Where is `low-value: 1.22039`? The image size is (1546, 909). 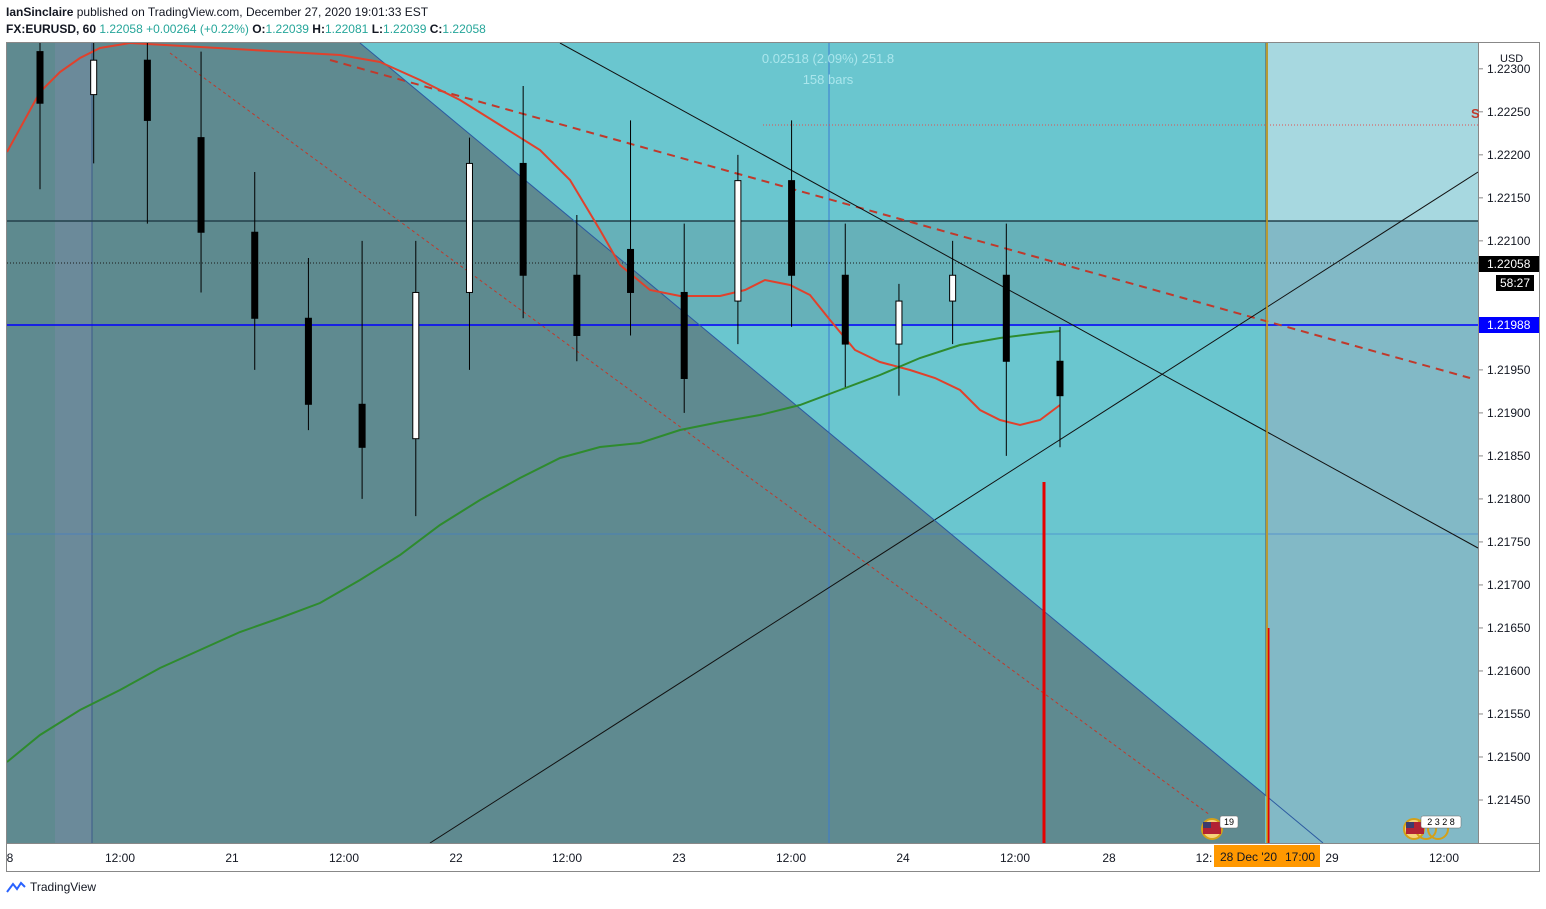
low-value: 1.22039 is located at coordinates (405, 29).